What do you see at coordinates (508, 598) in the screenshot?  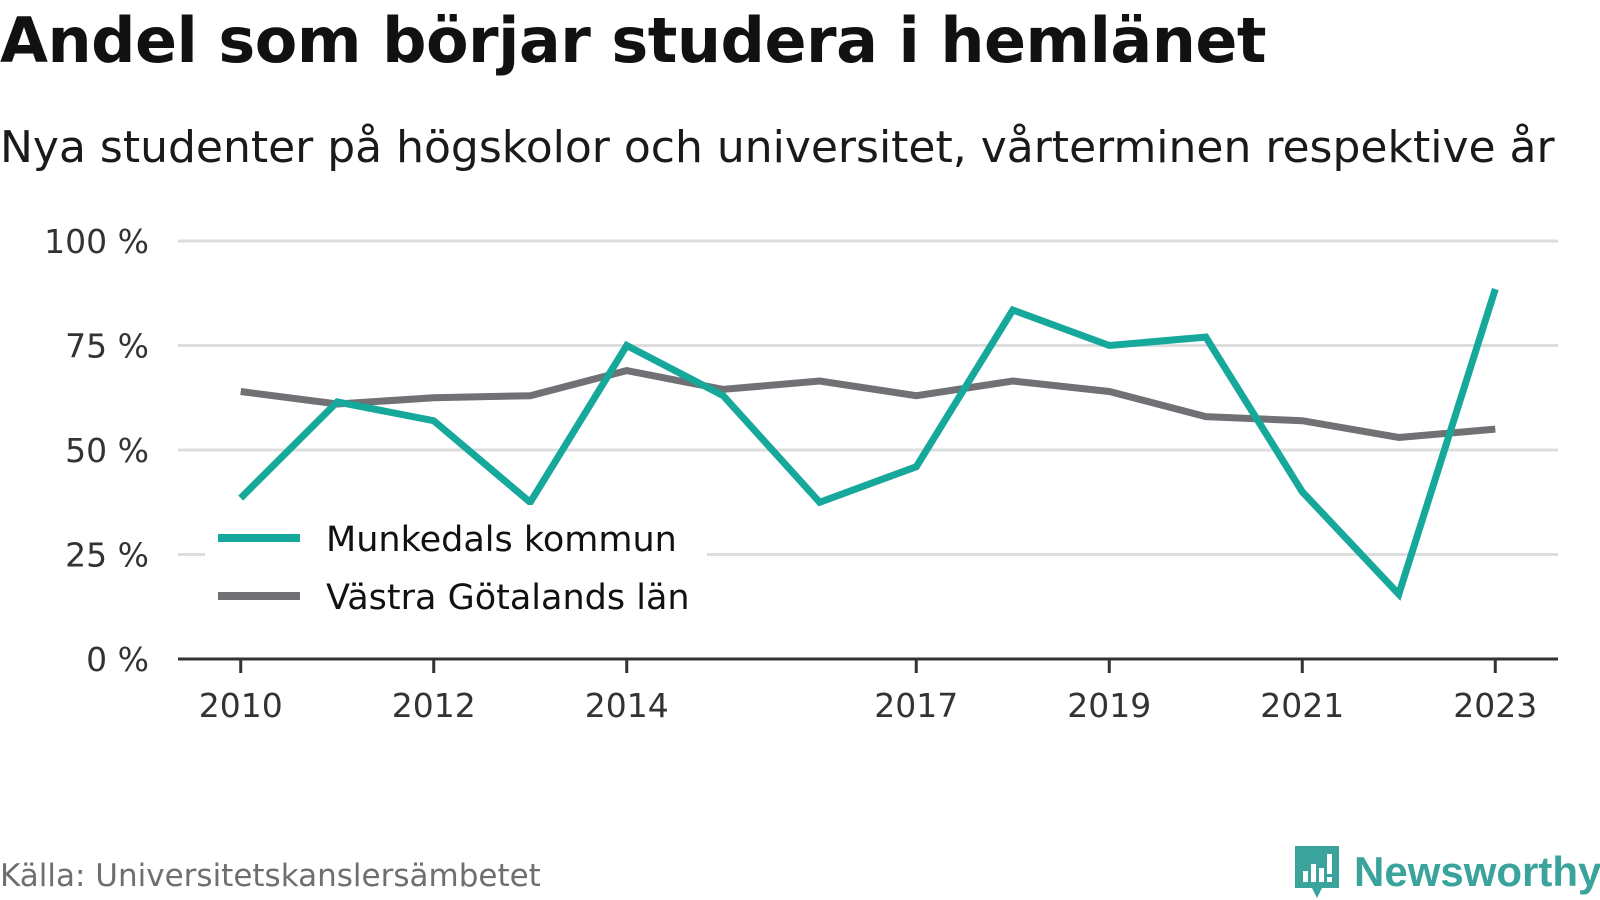 I see `legend-label: Västra Götalands län` at bounding box center [508, 598].